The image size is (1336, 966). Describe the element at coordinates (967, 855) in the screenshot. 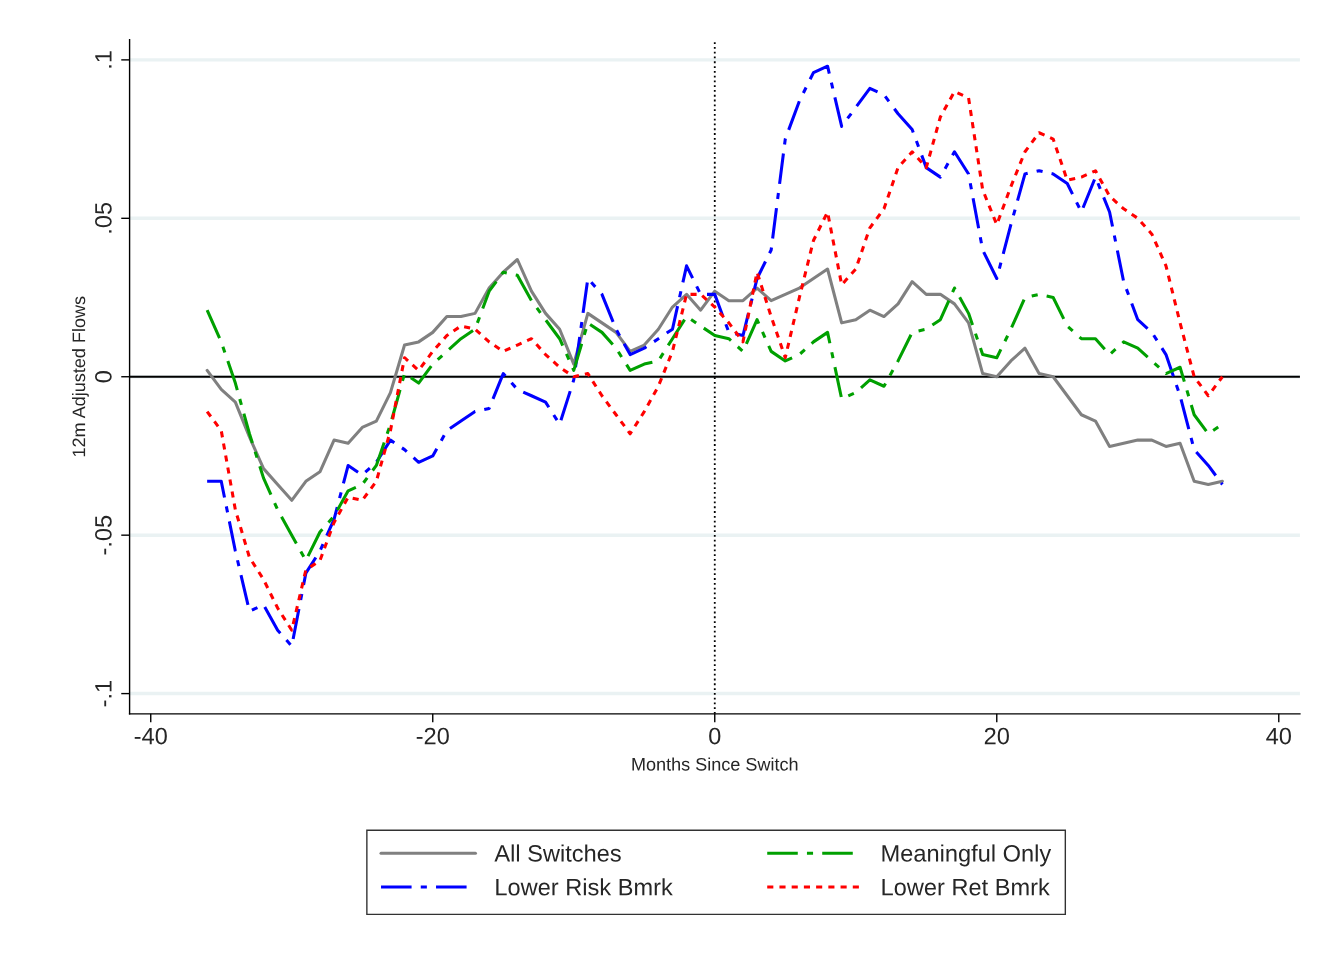

I see `legend-label: Meaningful Only` at that location.